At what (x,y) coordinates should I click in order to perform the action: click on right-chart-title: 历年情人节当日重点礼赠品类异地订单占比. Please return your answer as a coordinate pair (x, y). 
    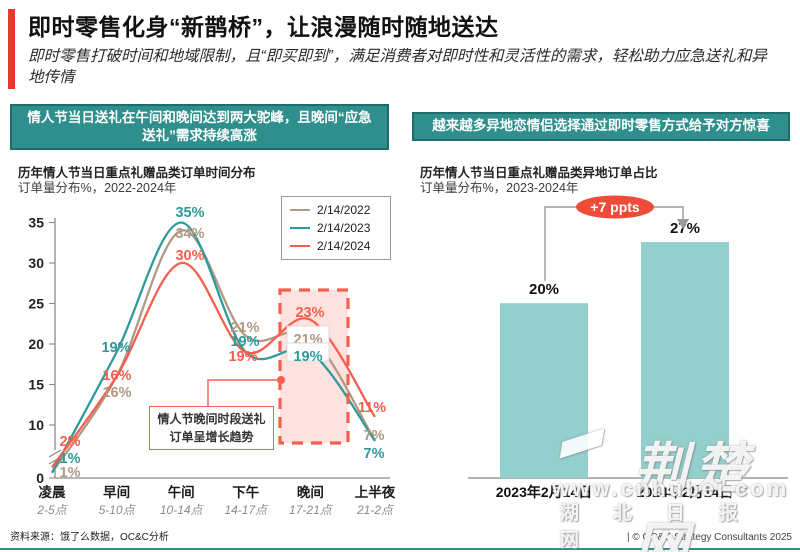
    Looking at the image, I should click on (539, 173).